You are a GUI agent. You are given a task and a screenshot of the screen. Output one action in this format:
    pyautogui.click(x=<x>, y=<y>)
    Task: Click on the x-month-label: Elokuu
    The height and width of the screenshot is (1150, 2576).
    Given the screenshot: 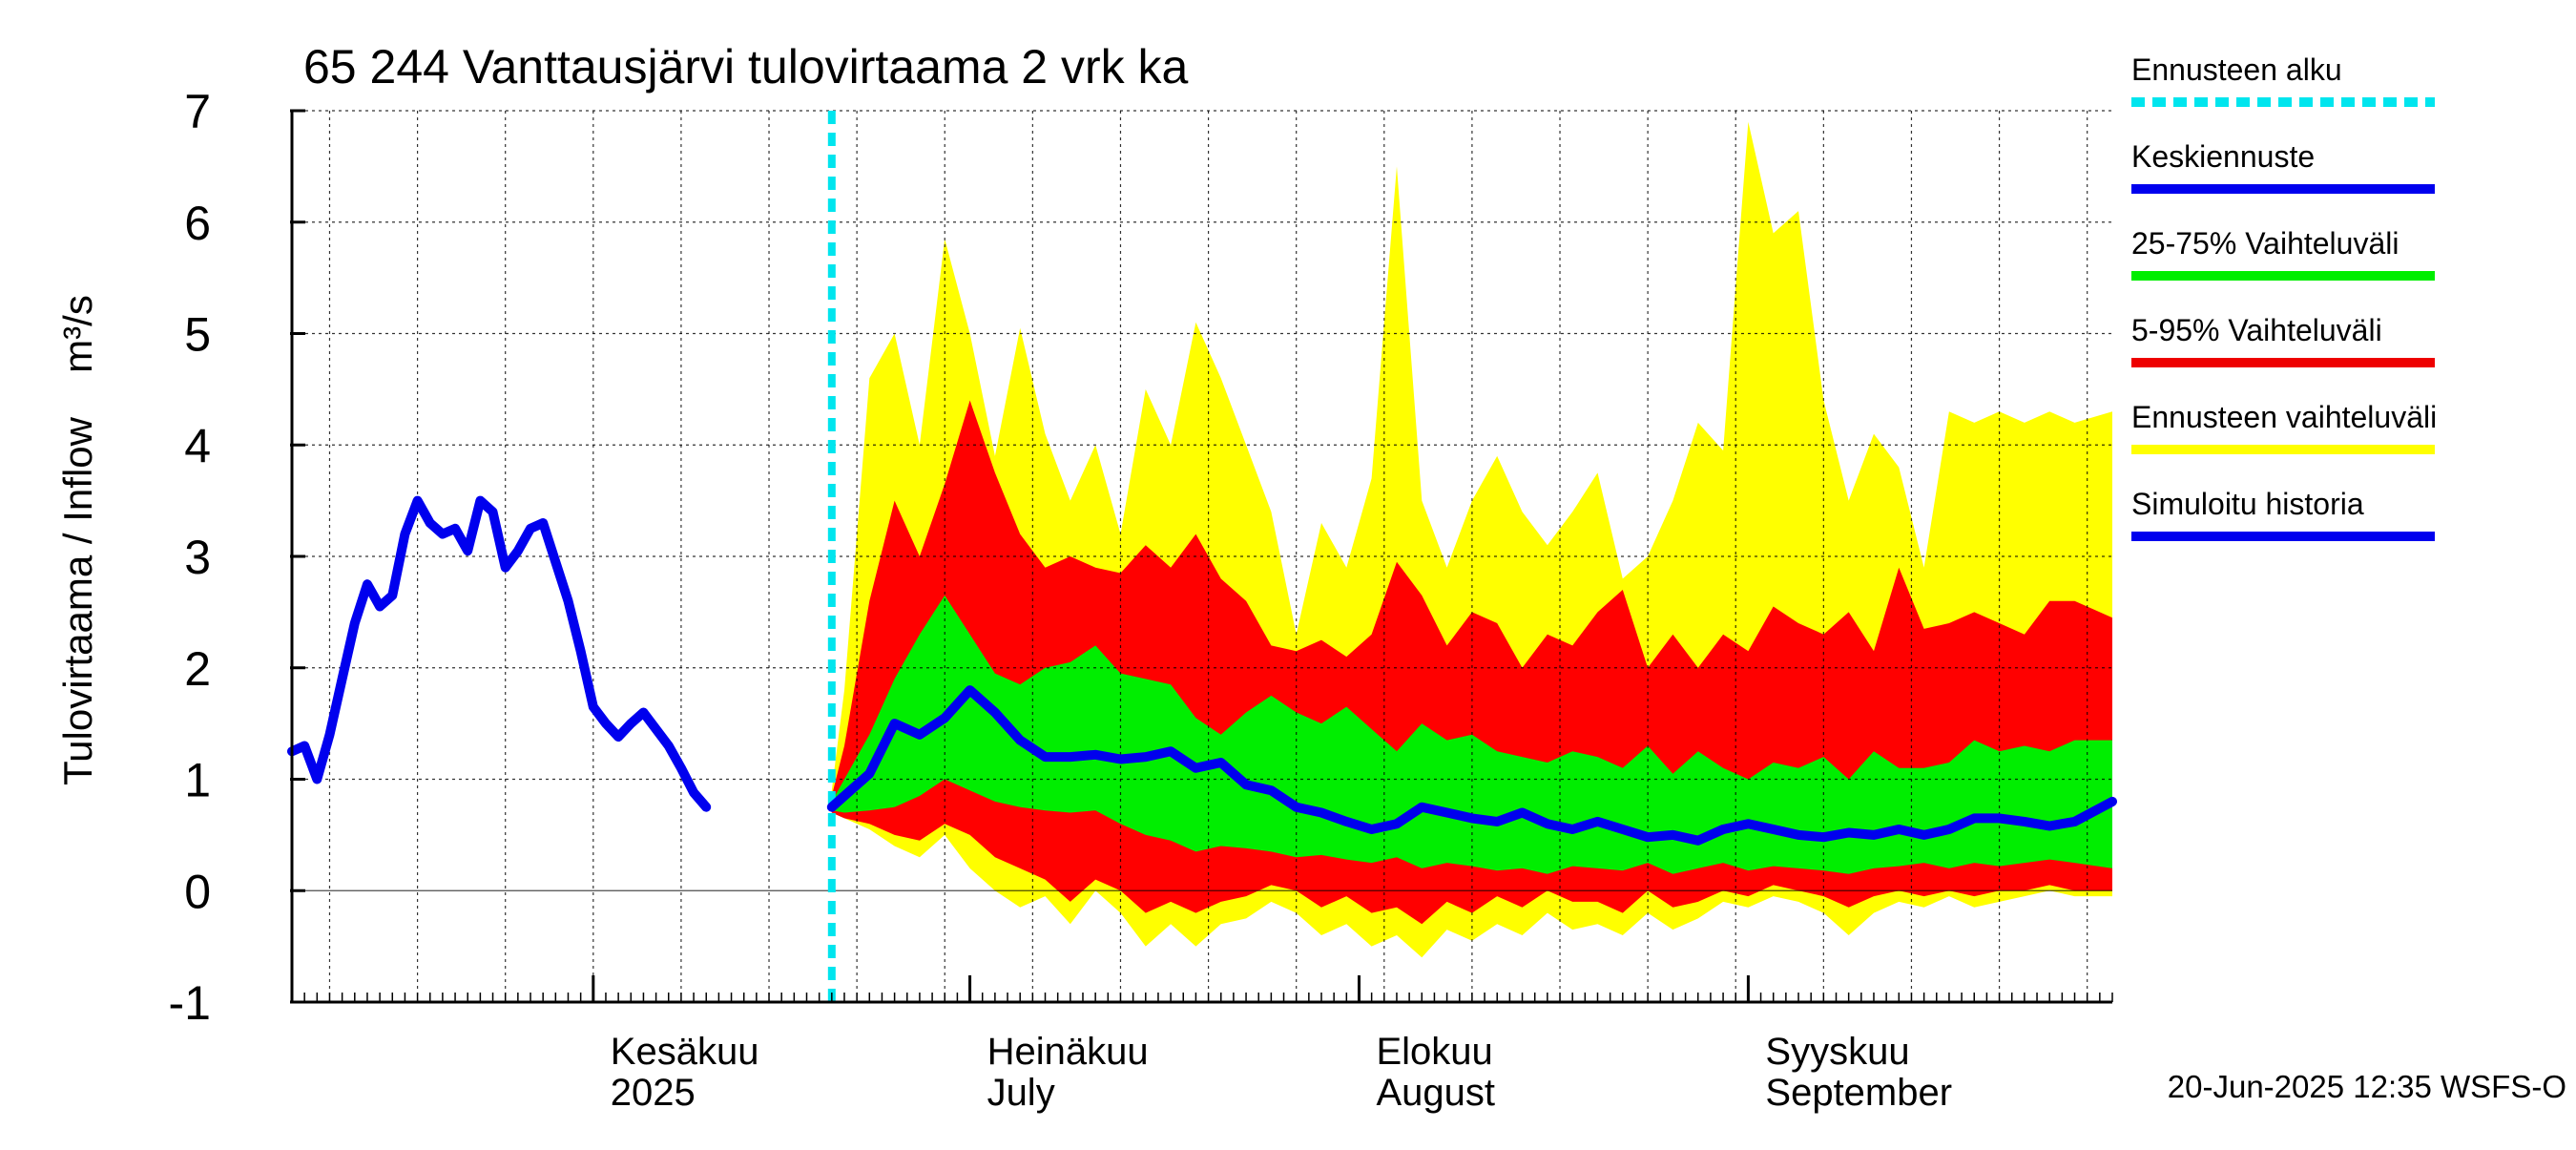 What is the action you would take?
    pyautogui.click(x=1434, y=1052)
    